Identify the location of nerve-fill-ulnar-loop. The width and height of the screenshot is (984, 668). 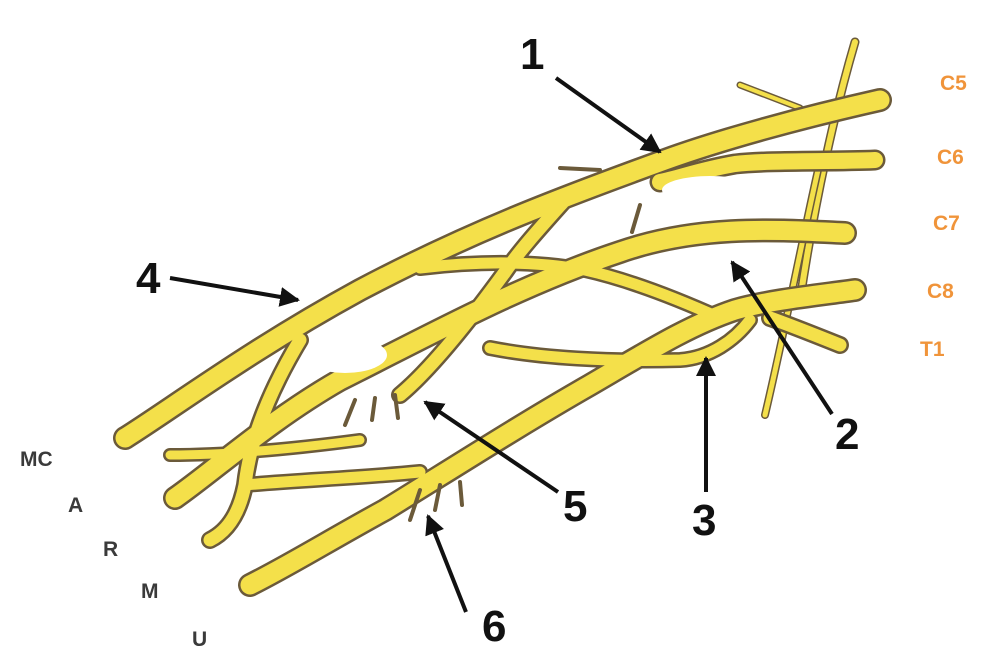
(332, 478).